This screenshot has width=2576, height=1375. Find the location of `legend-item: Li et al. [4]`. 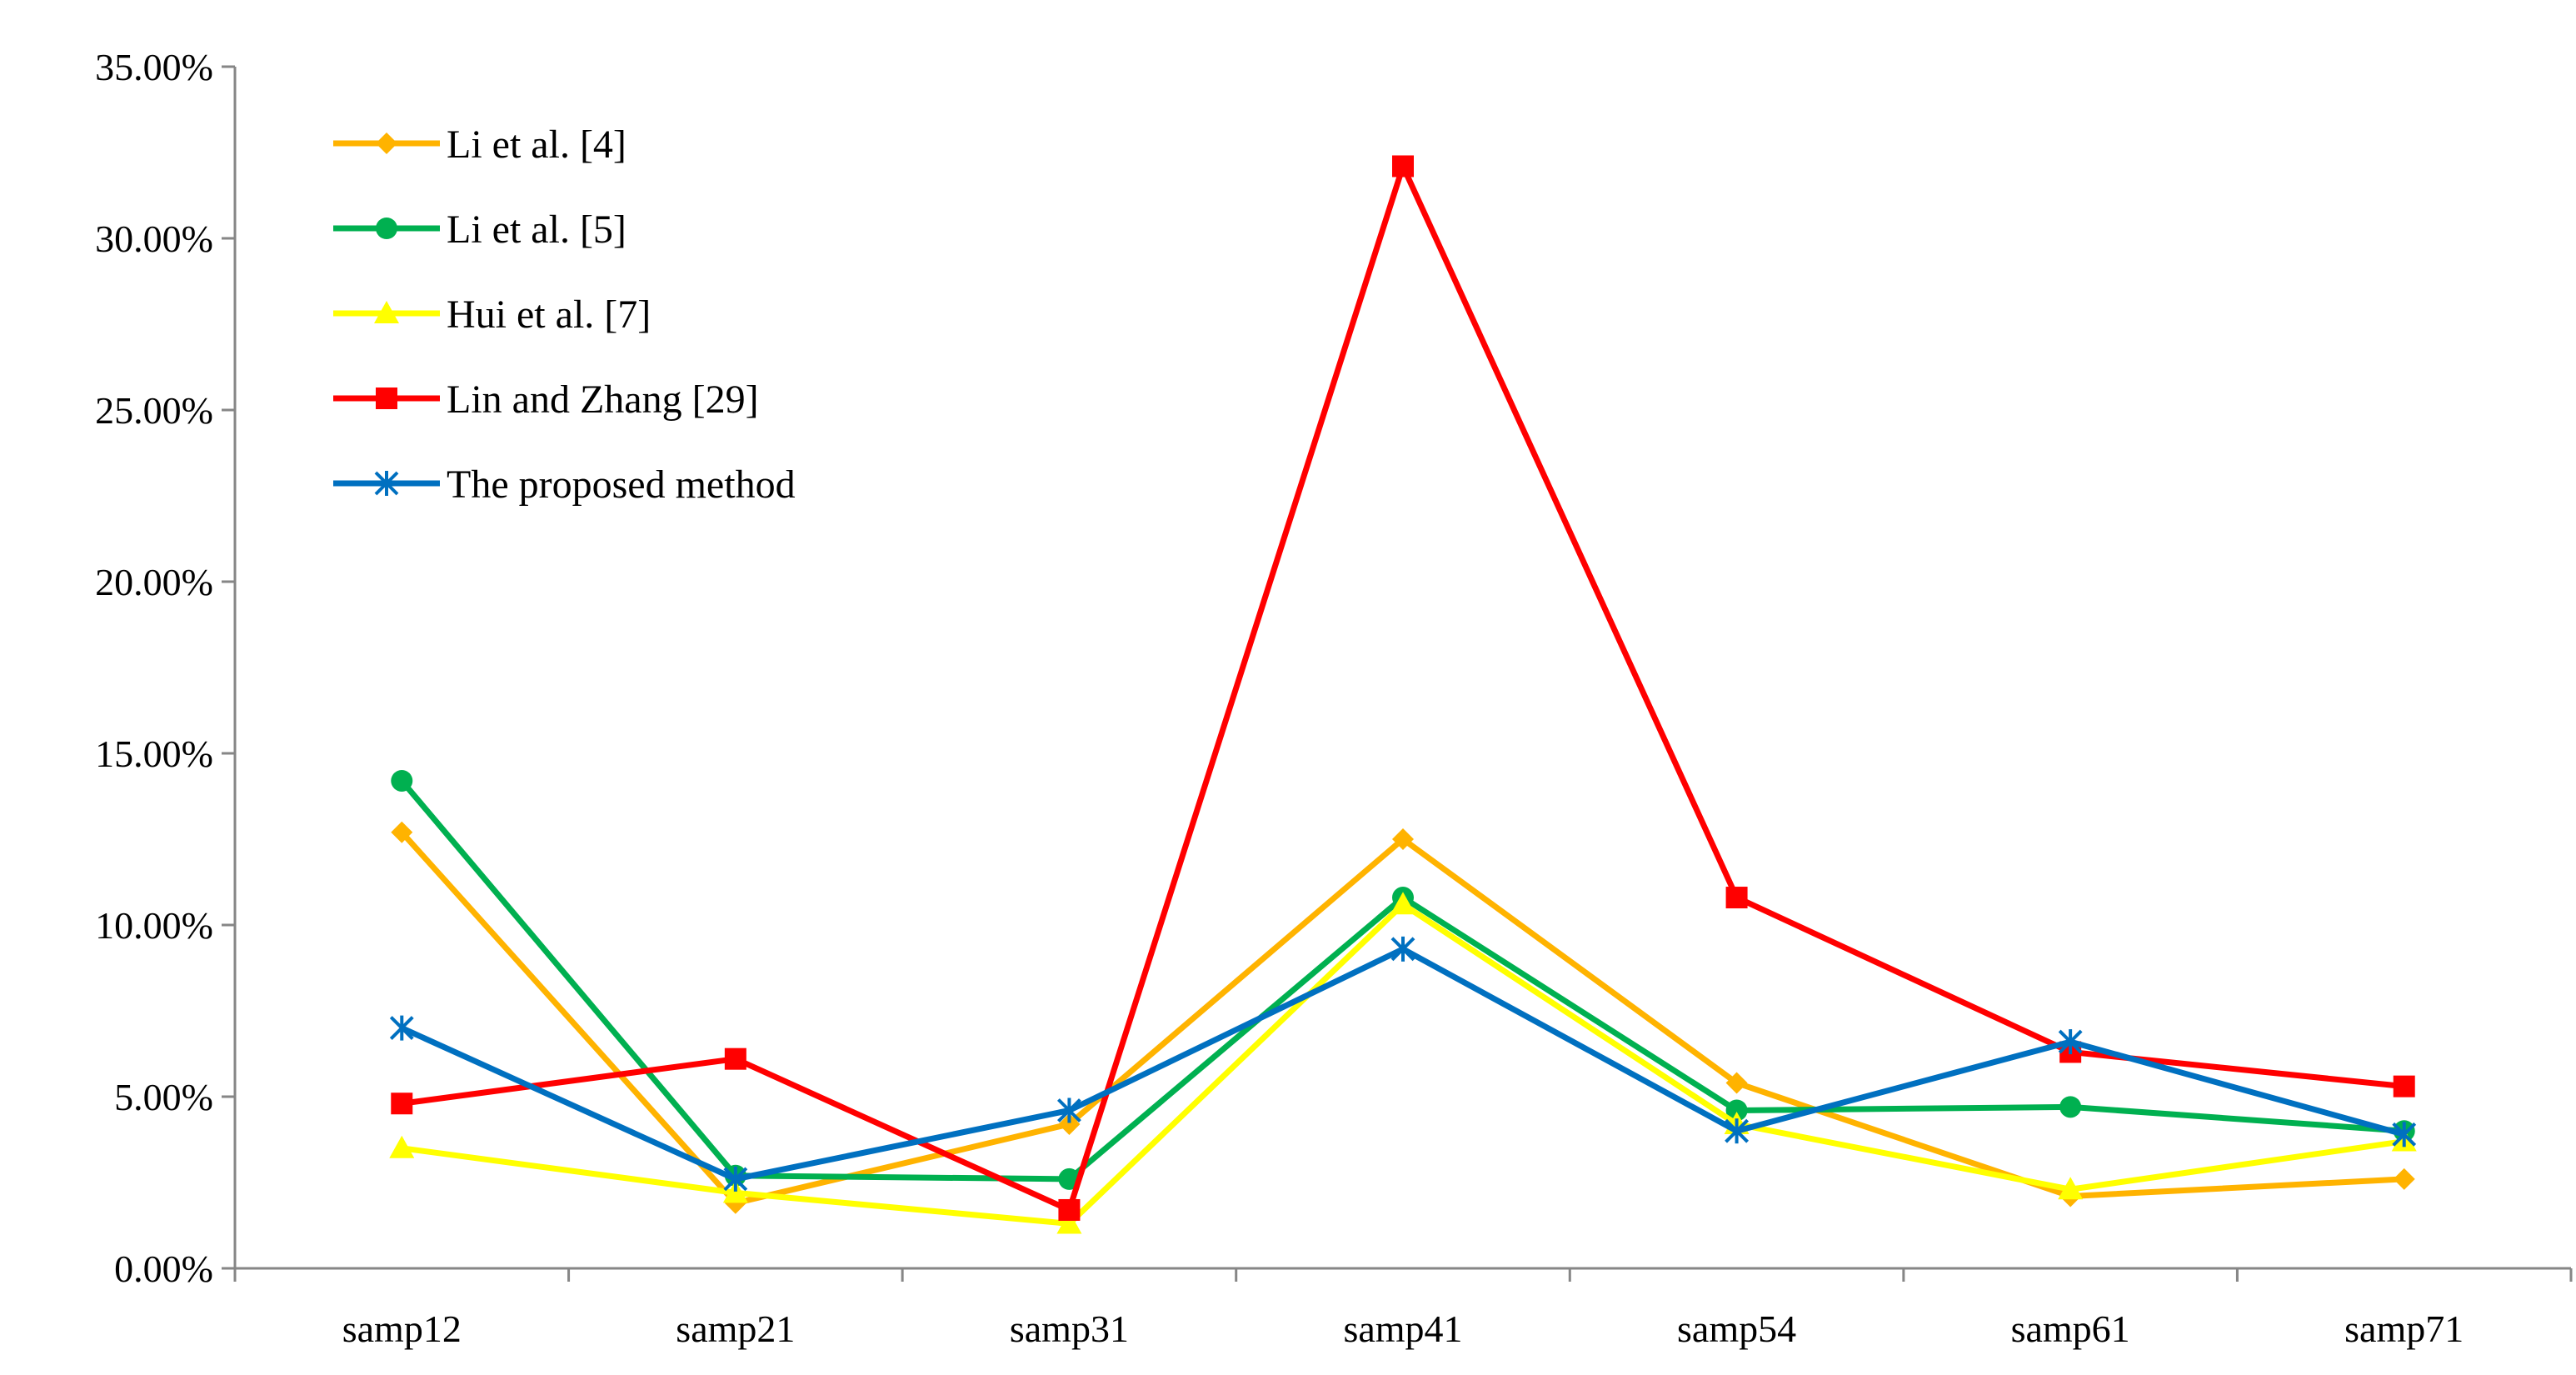

legend-item: Li et al. [4] is located at coordinates (480, 144).